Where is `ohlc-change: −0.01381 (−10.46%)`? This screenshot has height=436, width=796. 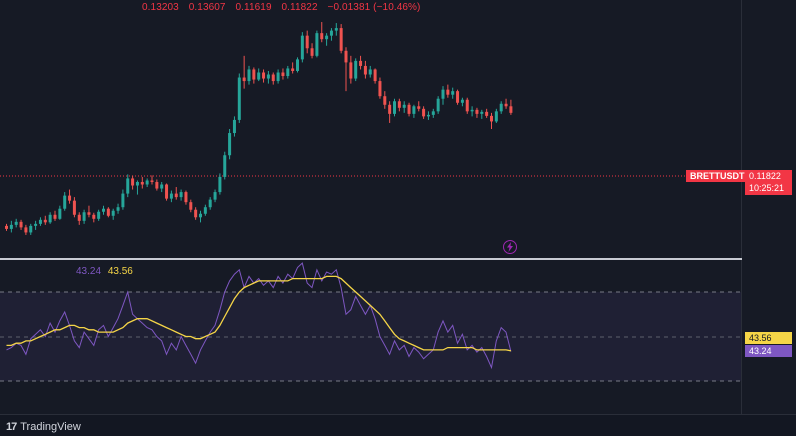 ohlc-change: −0.01381 (−10.46%) is located at coordinates (374, 7).